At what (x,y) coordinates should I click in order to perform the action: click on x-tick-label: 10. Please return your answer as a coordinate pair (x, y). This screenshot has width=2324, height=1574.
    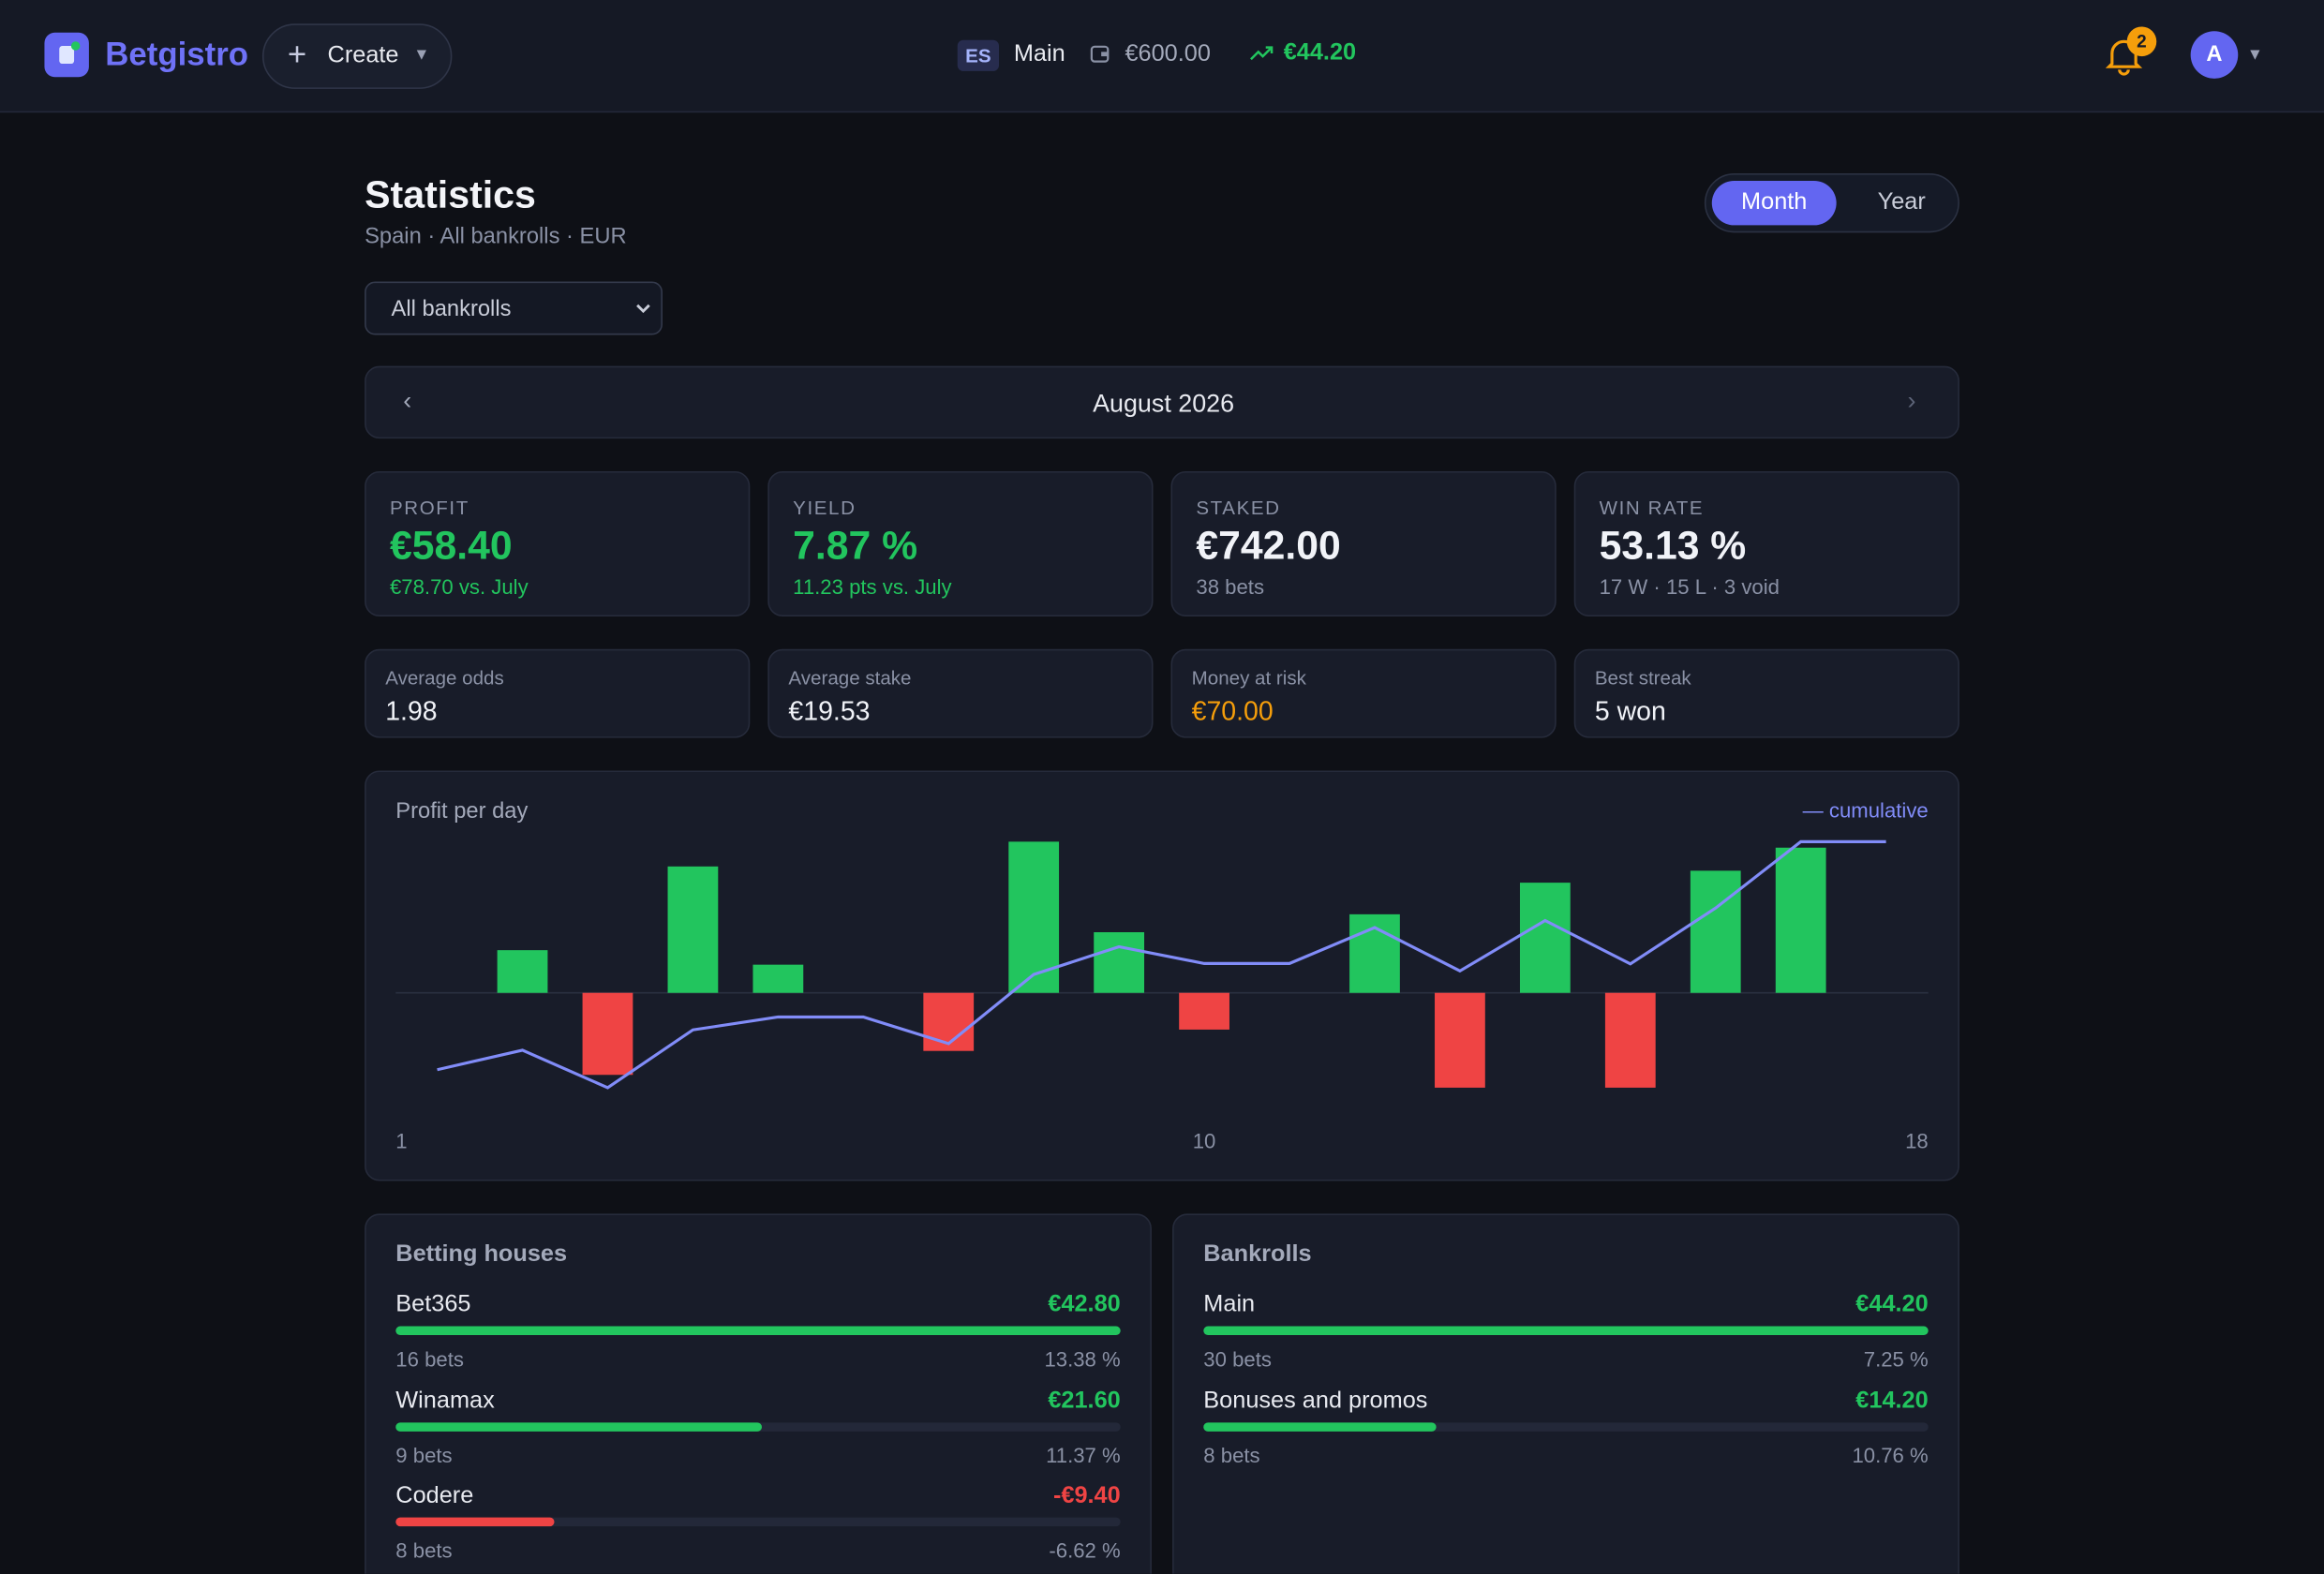
    Looking at the image, I should click on (1204, 1141).